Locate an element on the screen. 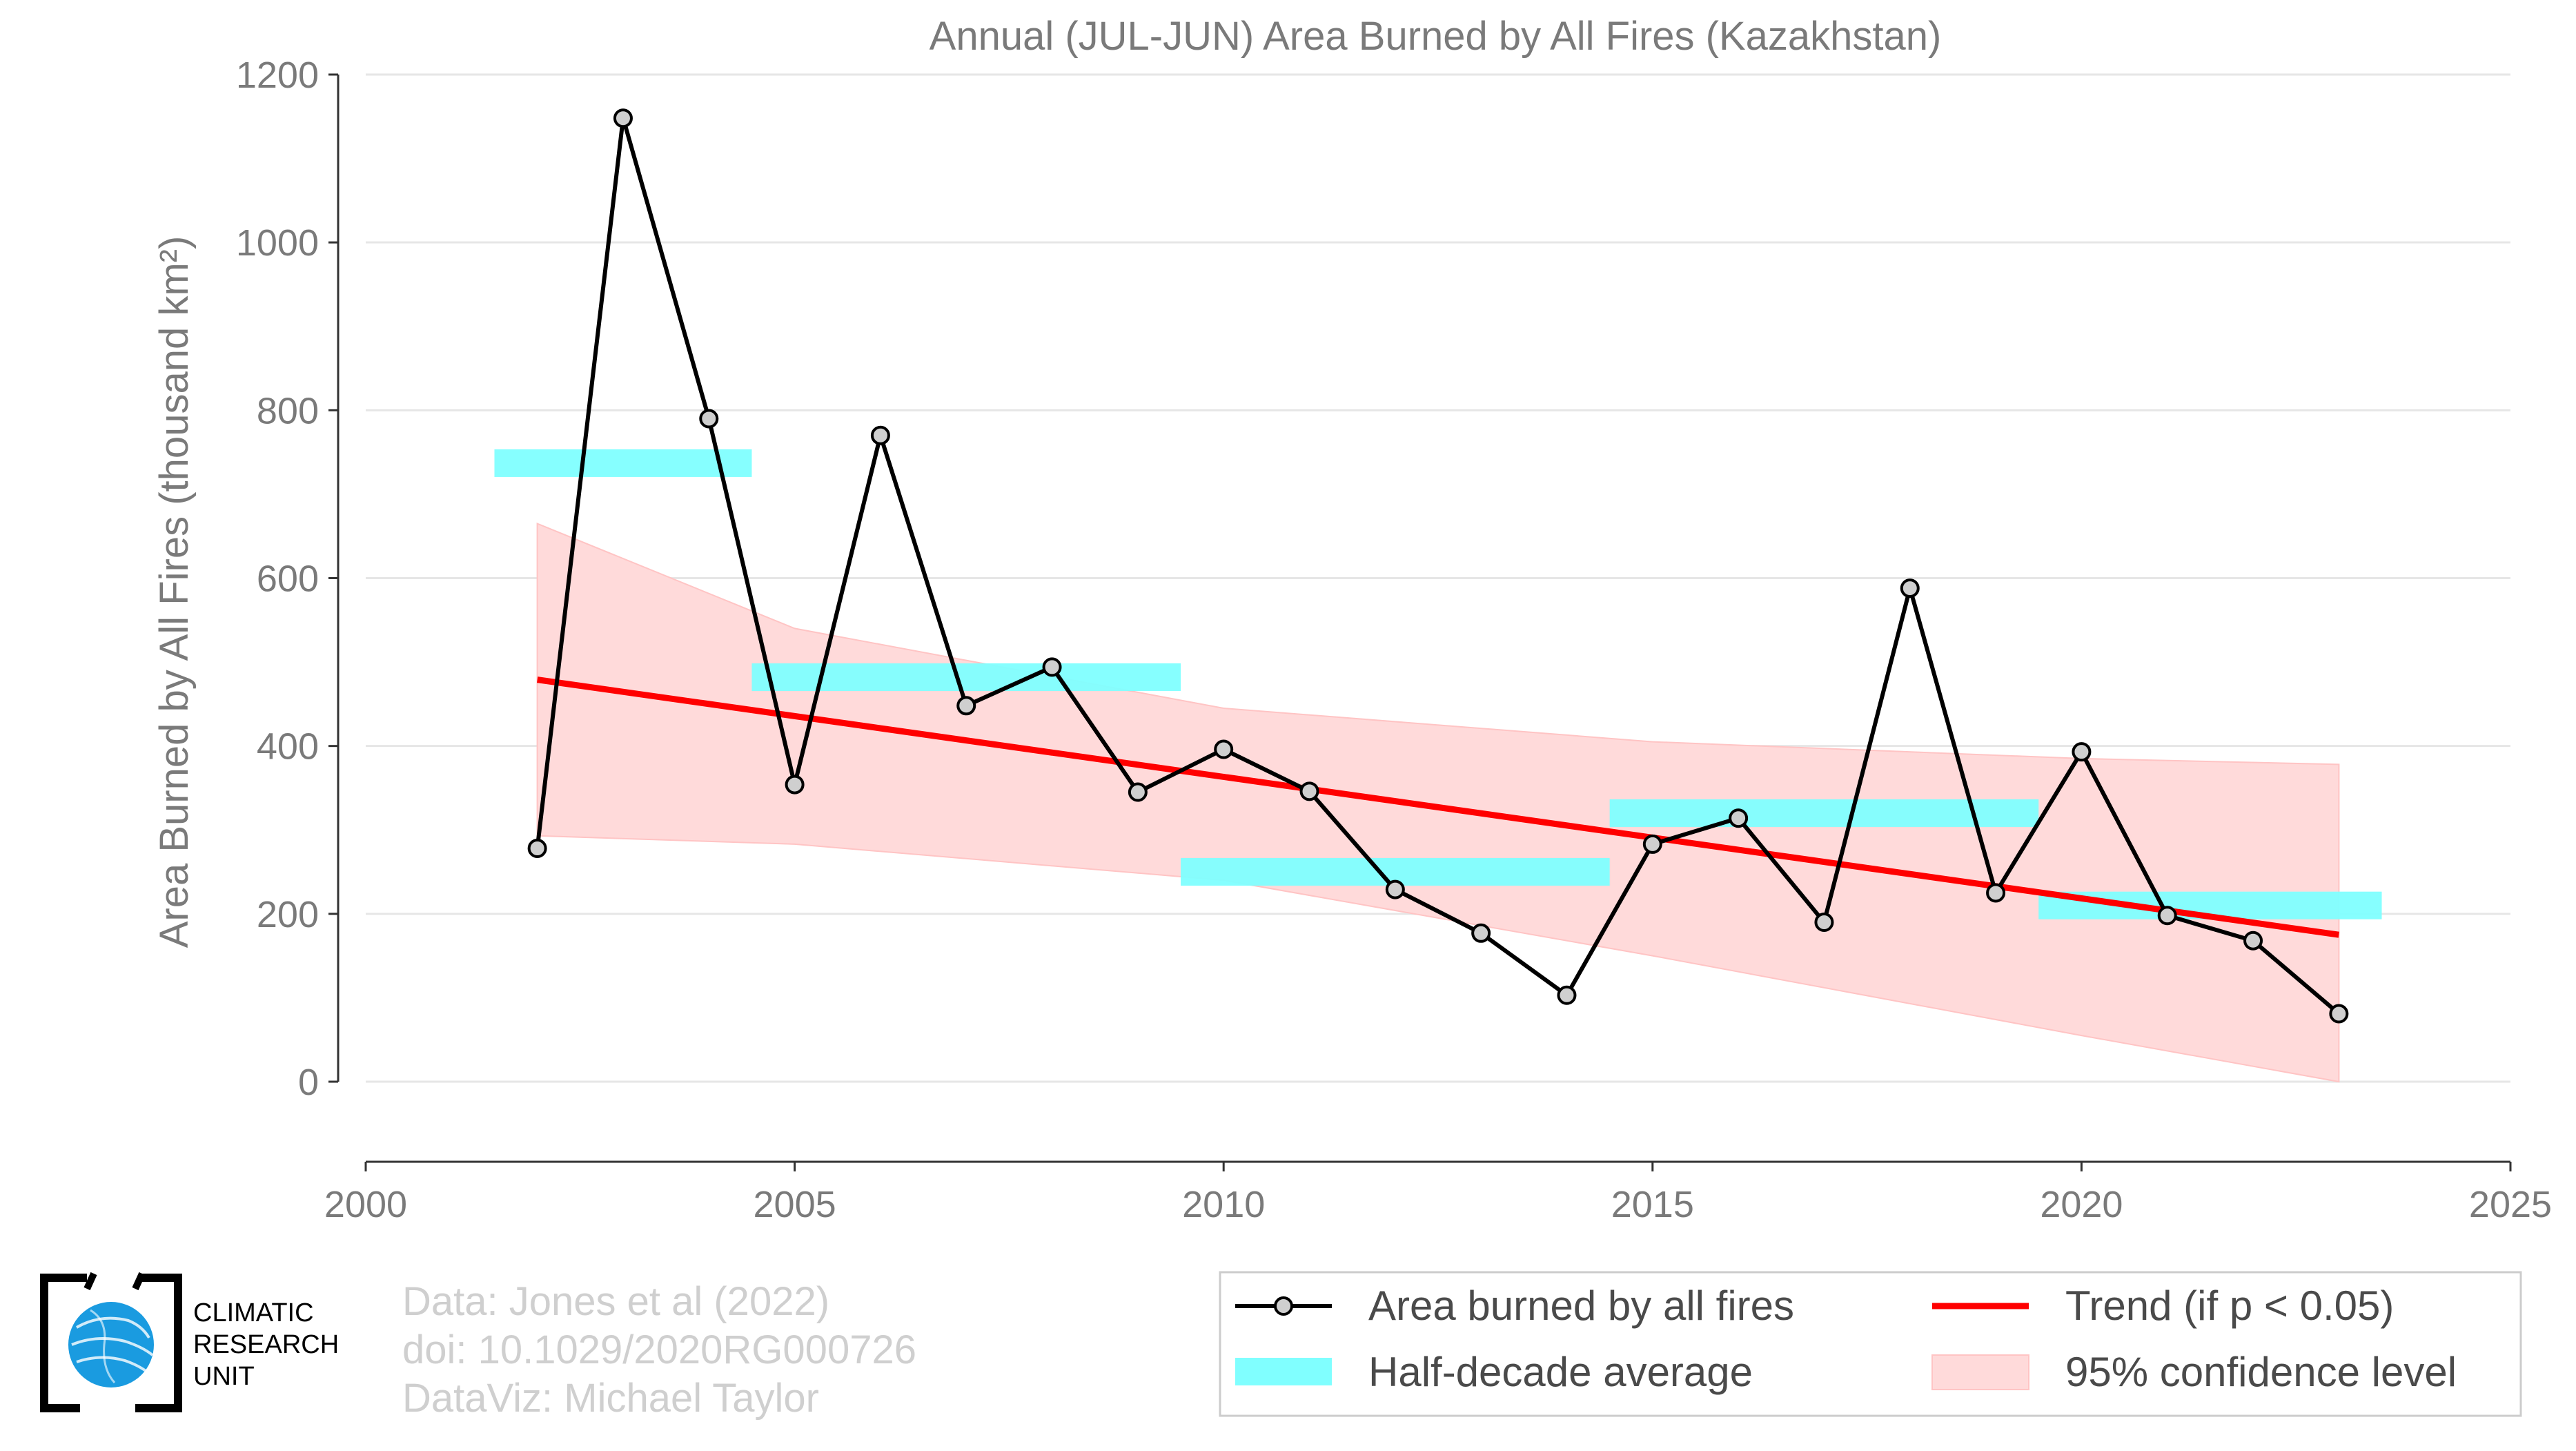 The image size is (2576, 1451). y-tick-label: 800 is located at coordinates (288, 410).